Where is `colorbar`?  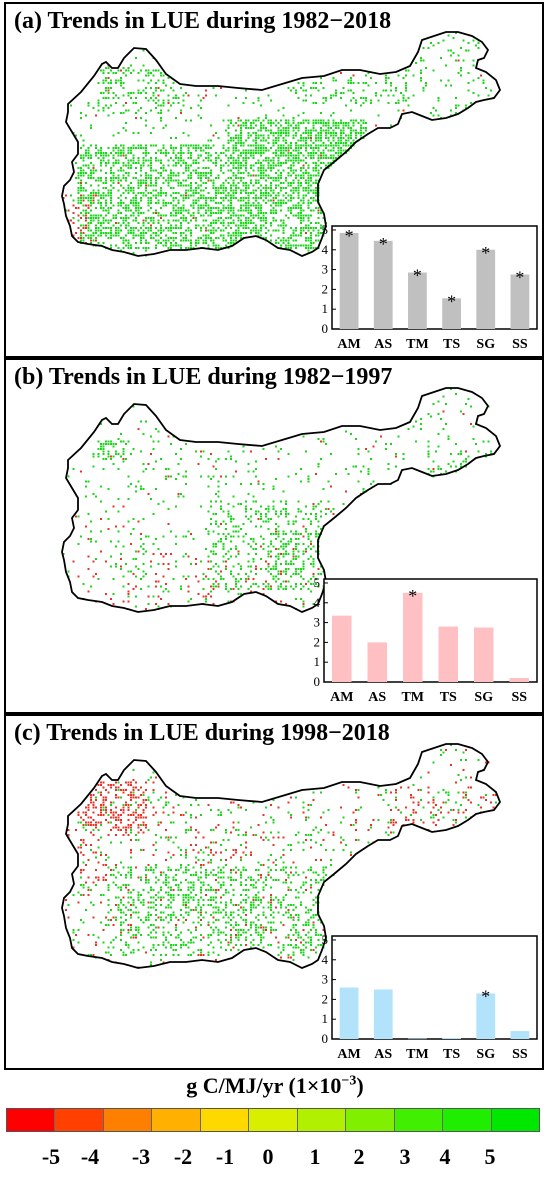
colorbar is located at coordinates (273, 1120).